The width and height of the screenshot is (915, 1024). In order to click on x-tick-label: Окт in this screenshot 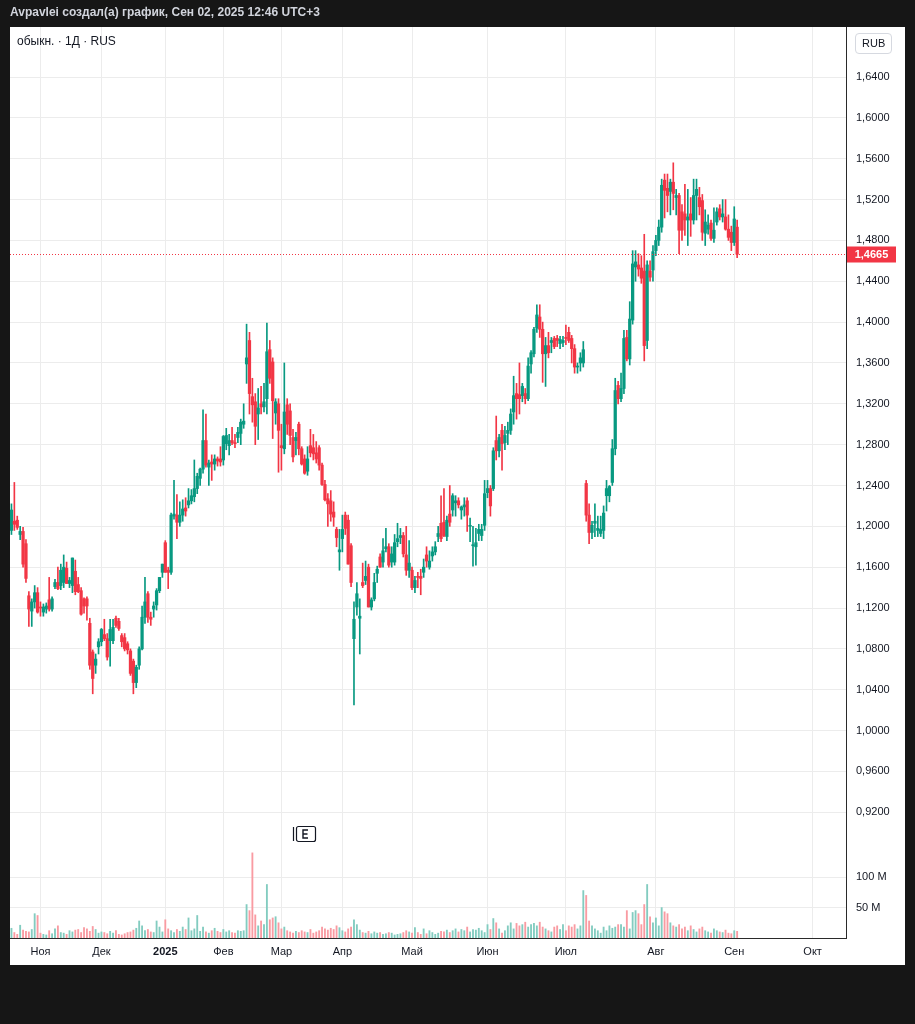, I will do `click(812, 950)`.